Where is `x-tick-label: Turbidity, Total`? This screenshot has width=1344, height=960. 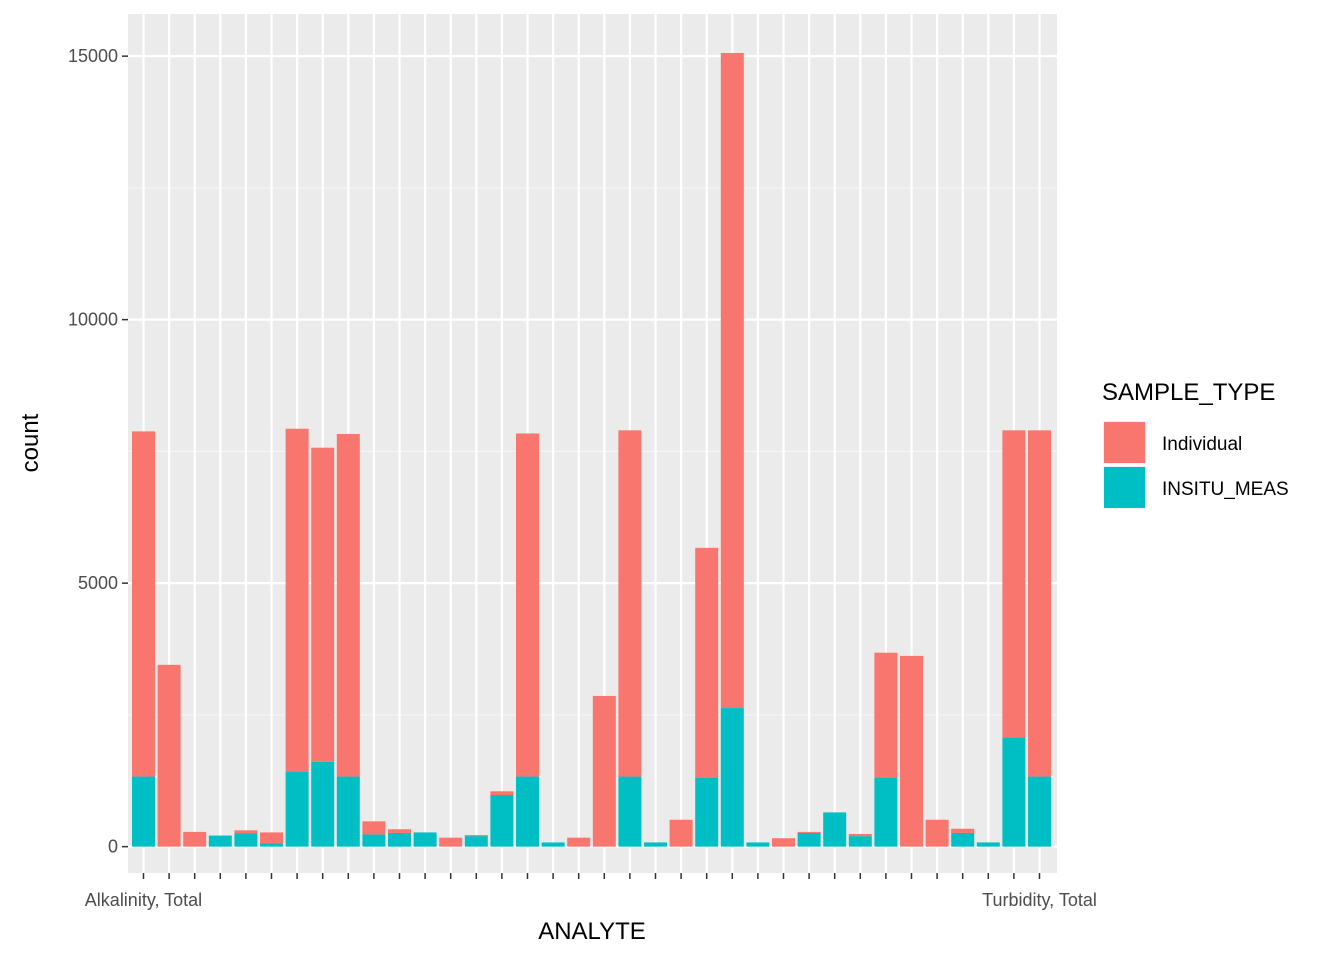
x-tick-label: Turbidity, Total is located at coordinates (1039, 900).